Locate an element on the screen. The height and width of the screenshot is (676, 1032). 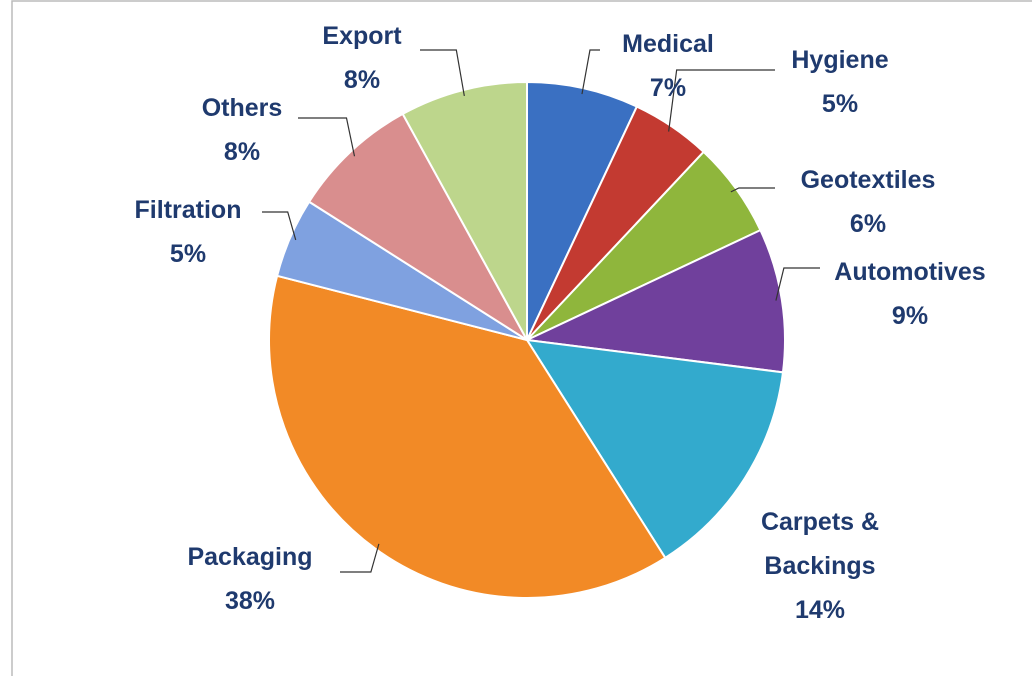
category-label: Geotextiles is located at coordinates (868, 180).